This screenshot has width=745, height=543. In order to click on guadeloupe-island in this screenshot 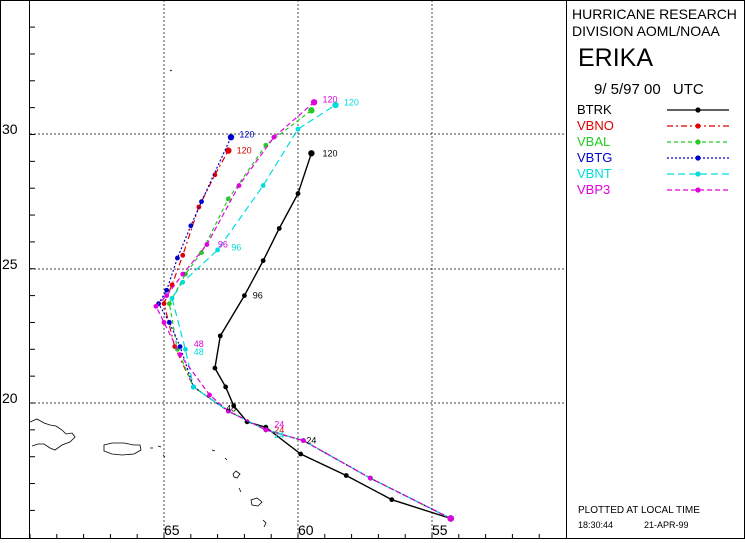, I will do `click(236, 474)`.